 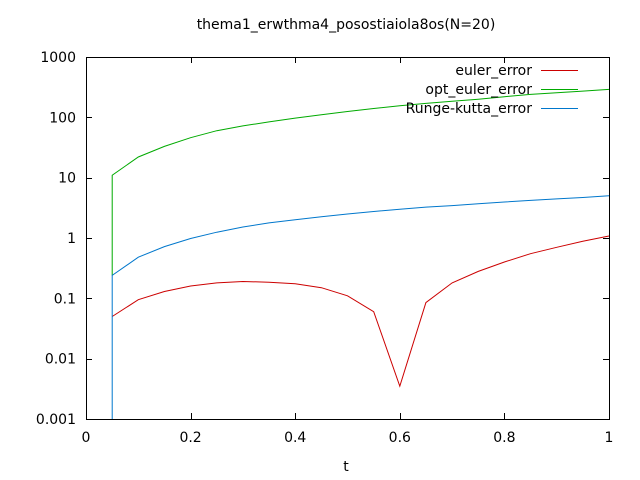 What do you see at coordinates (62, 118) in the screenshot?
I see `y-tick-label: 100` at bounding box center [62, 118].